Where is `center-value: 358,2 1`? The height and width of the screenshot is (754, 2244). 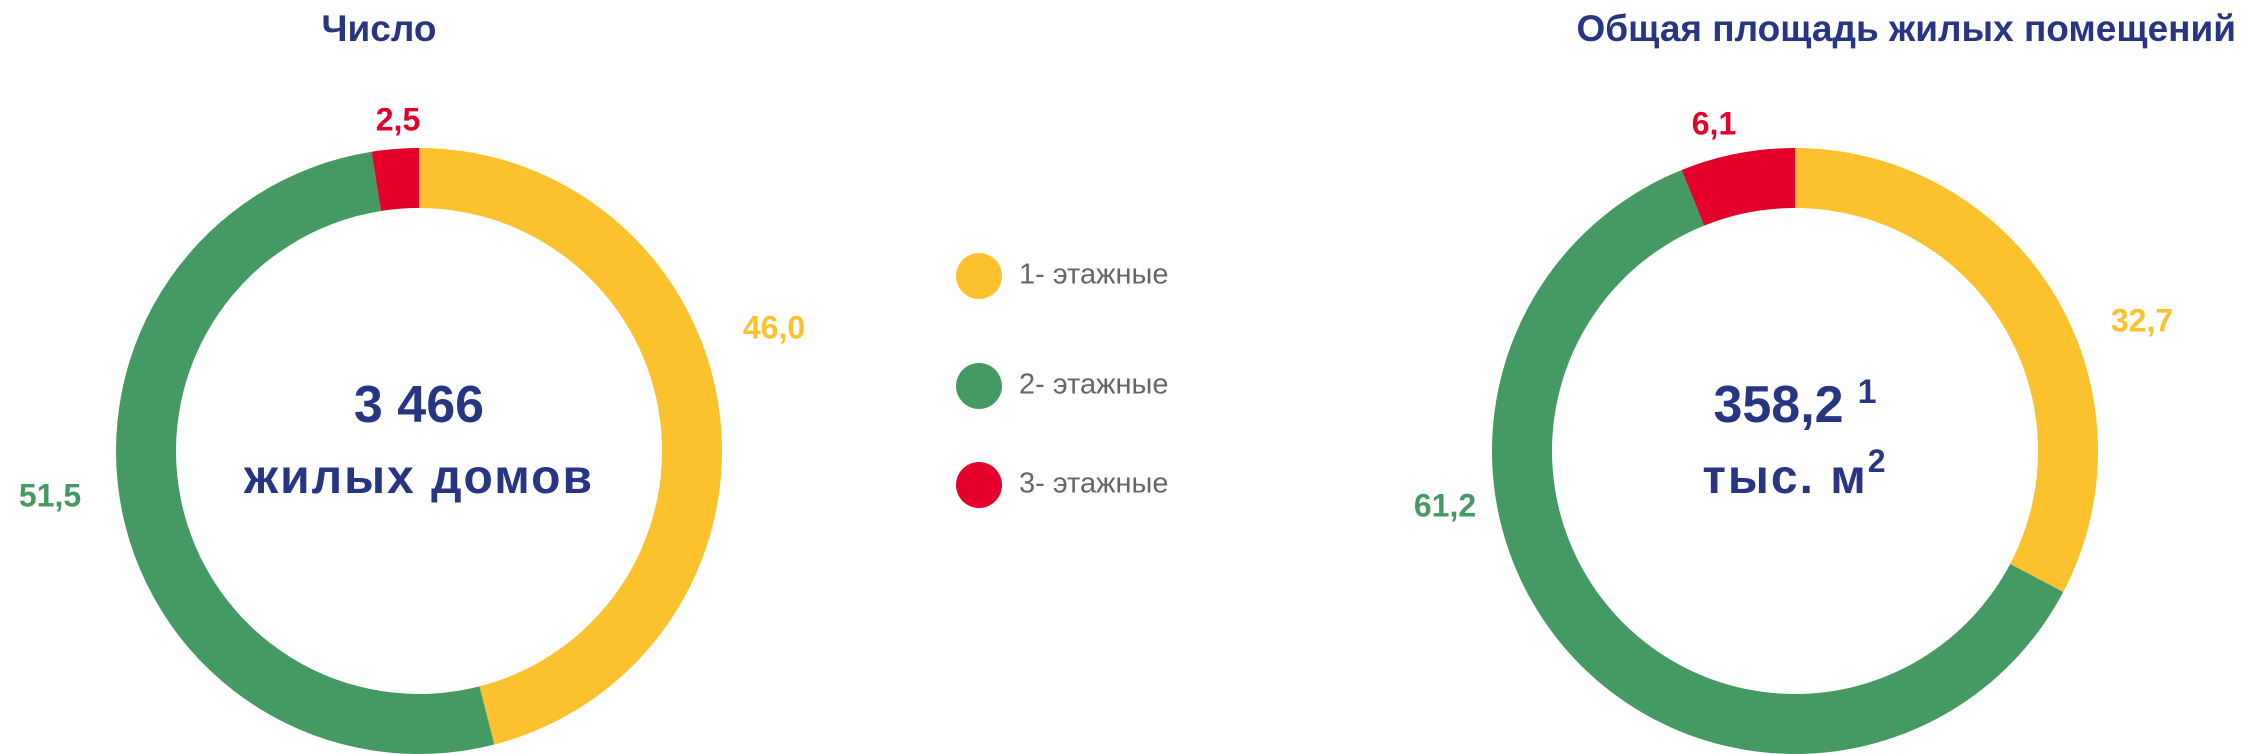 center-value: 358,2 1 is located at coordinates (1794, 403).